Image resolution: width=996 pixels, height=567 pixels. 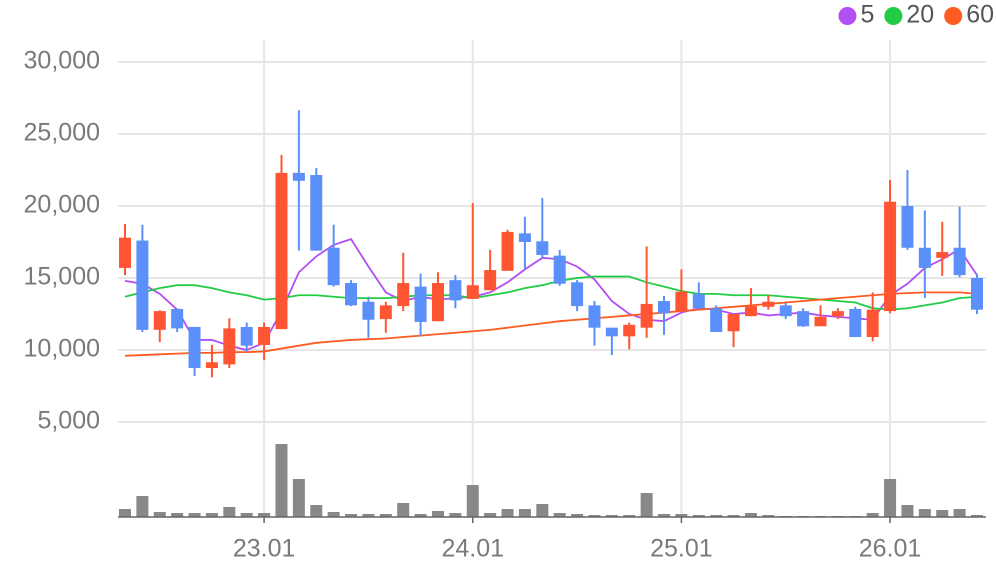 I want to click on y-tick-label: 5,000, so click(x=68, y=421).